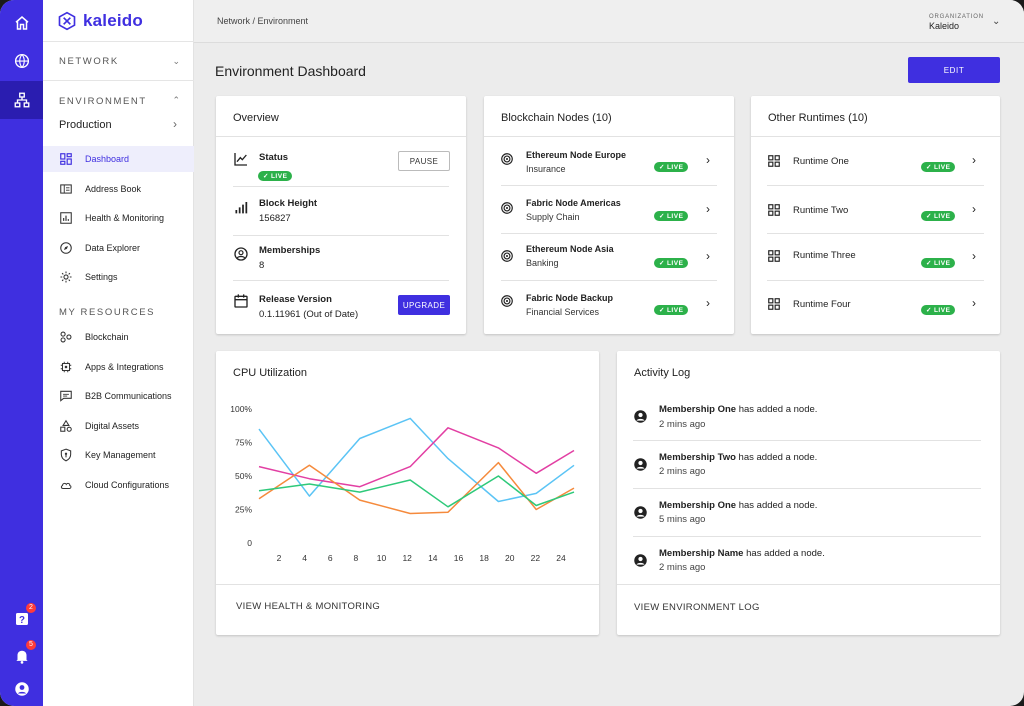  Describe the element at coordinates (118, 218) in the screenshot. I see `sidebar-item-health: Health & Monitoring` at that location.